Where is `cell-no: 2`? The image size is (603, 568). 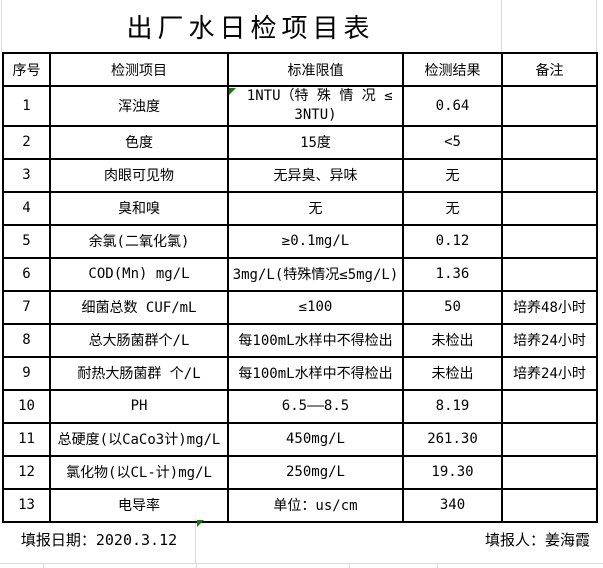 cell-no: 2 is located at coordinates (26, 142).